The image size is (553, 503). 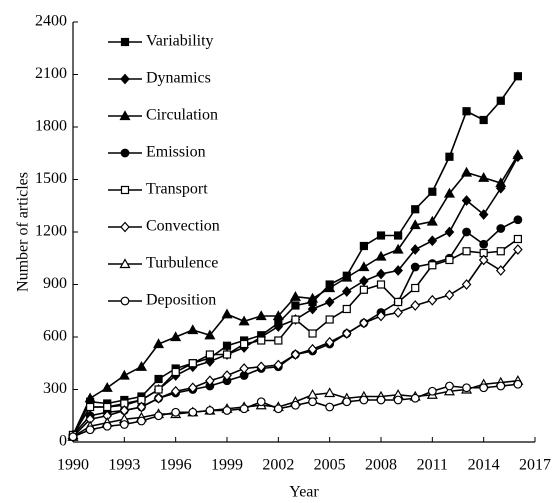 What do you see at coordinates (51, 126) in the screenshot?
I see `y-tick-label: 1800` at bounding box center [51, 126].